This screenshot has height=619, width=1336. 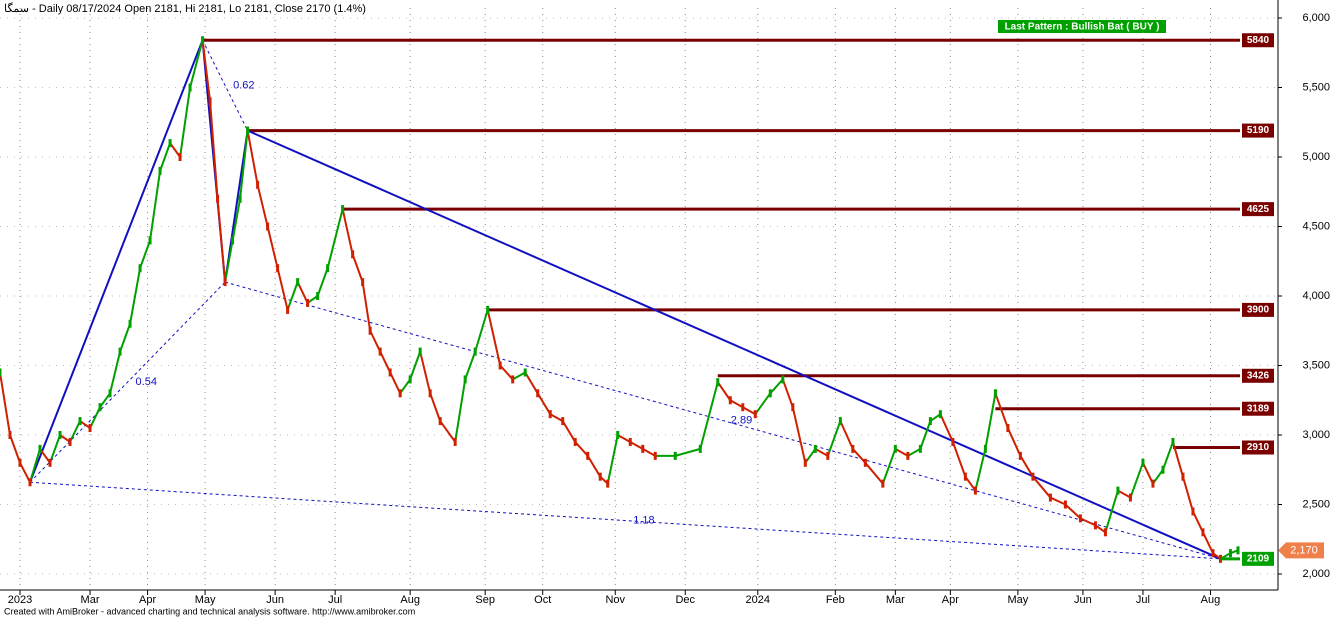 I want to click on x-tick-label: May, so click(x=205, y=600).